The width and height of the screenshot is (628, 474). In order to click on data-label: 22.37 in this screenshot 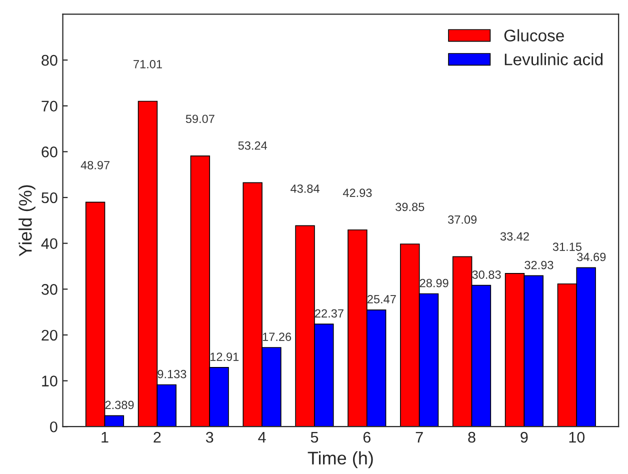, I will do `click(329, 313)`.